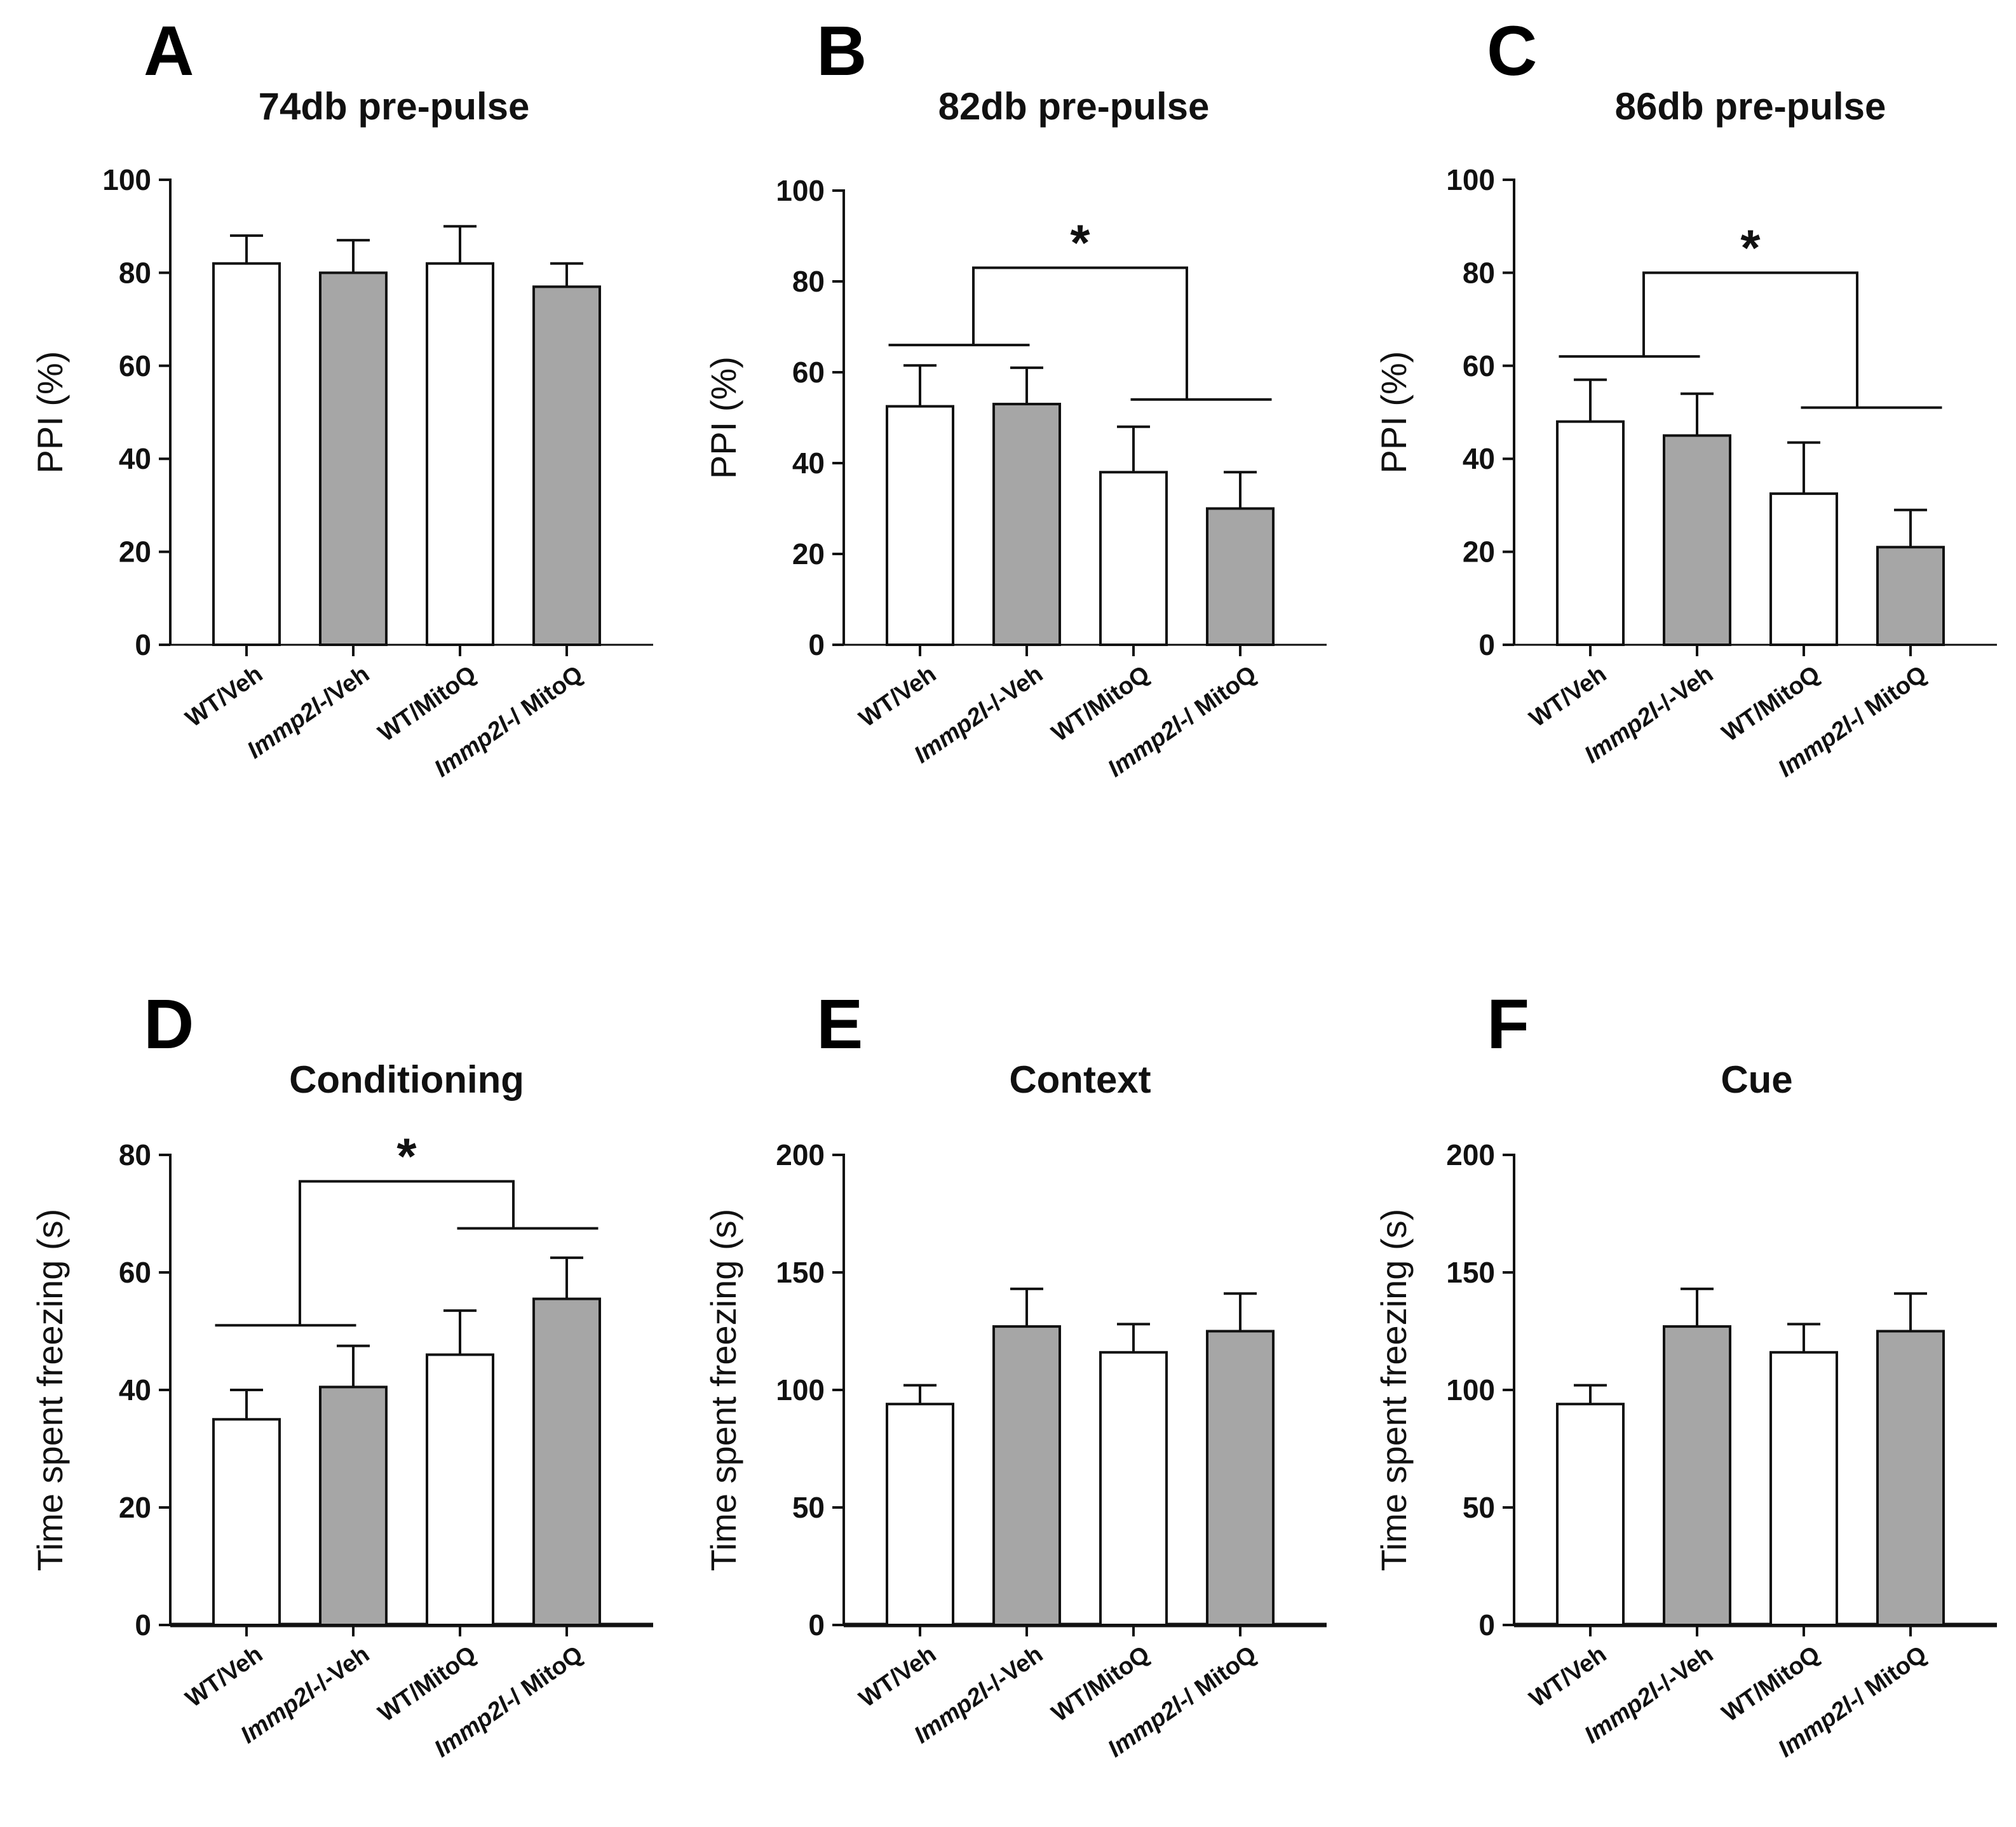 The image size is (2016, 1827). What do you see at coordinates (169, 1024) in the screenshot?
I see `panel-letter: D` at bounding box center [169, 1024].